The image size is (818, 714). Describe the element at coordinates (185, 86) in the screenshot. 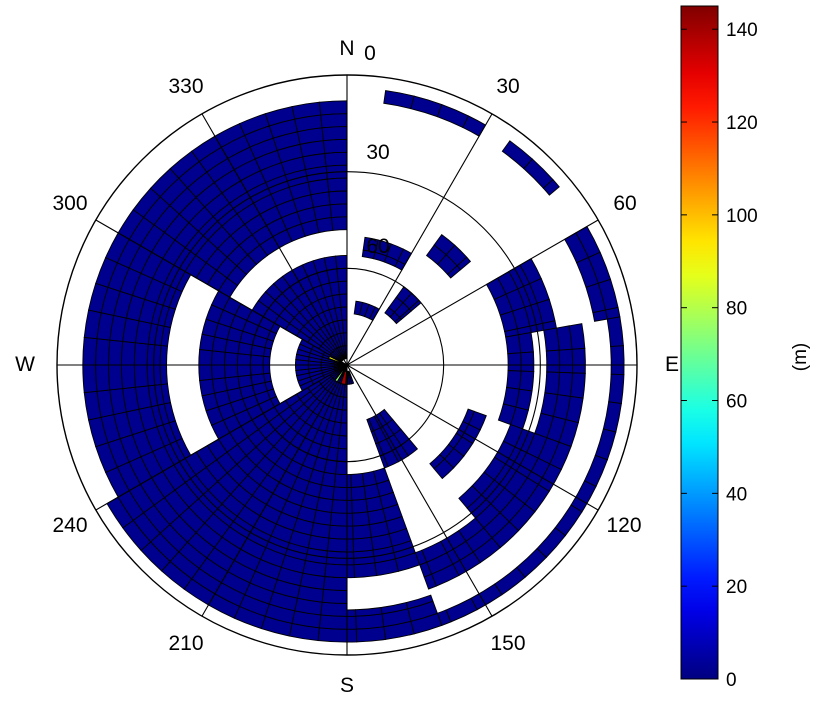

I see `angle-tick-label-330: 330` at that location.